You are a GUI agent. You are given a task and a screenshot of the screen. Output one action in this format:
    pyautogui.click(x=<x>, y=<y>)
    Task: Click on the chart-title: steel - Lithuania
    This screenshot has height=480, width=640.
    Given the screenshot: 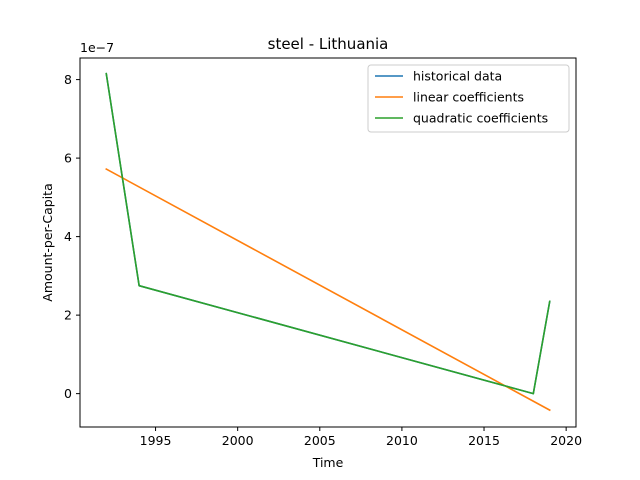 What is the action you would take?
    pyautogui.click(x=328, y=44)
    